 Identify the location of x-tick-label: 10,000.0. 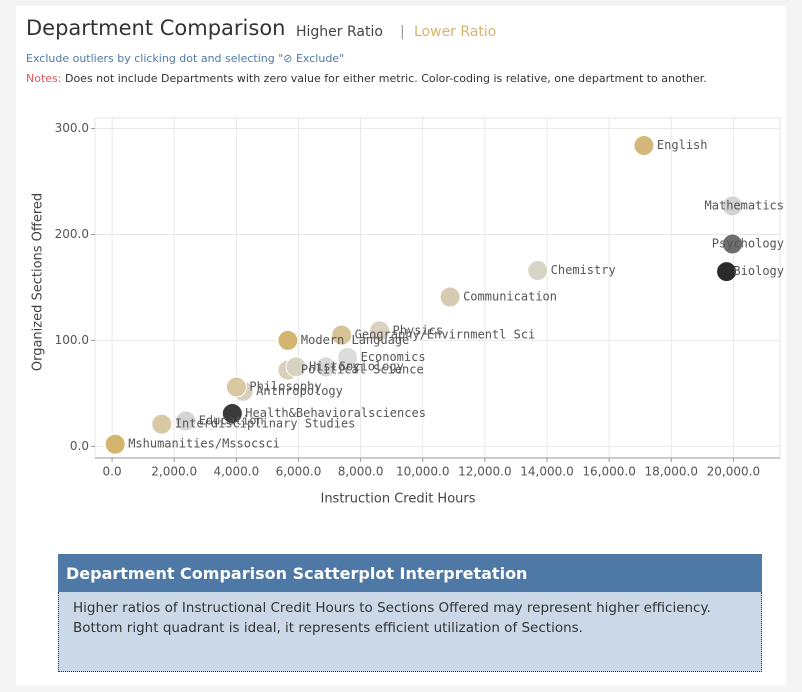
(422, 472).